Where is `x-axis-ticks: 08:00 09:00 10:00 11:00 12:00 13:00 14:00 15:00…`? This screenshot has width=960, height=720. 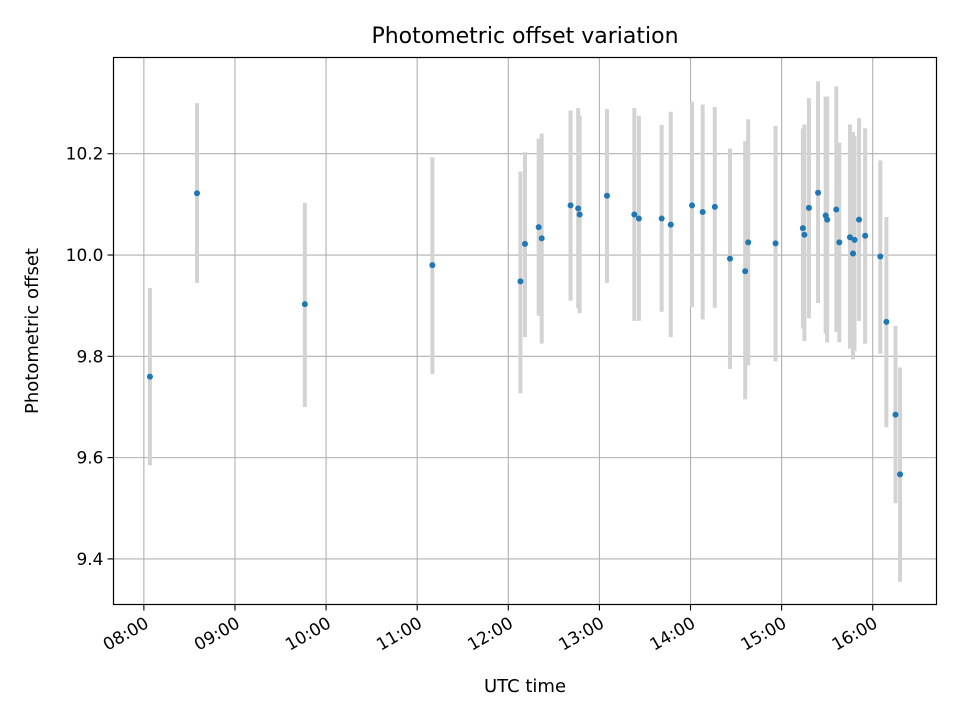 x-axis-ticks: 08:00 09:00 10:00 11:00 12:00 13:00 14:00 15:00… is located at coordinates (490, 630).